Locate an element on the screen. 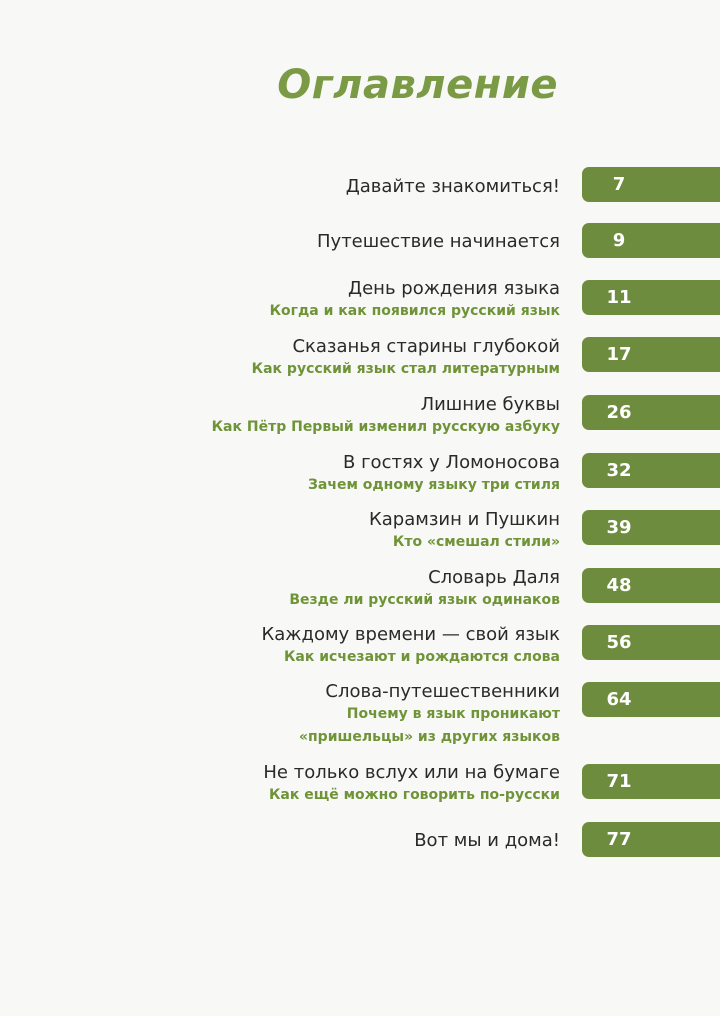  page-number-tab: 39 is located at coordinates (651, 527).